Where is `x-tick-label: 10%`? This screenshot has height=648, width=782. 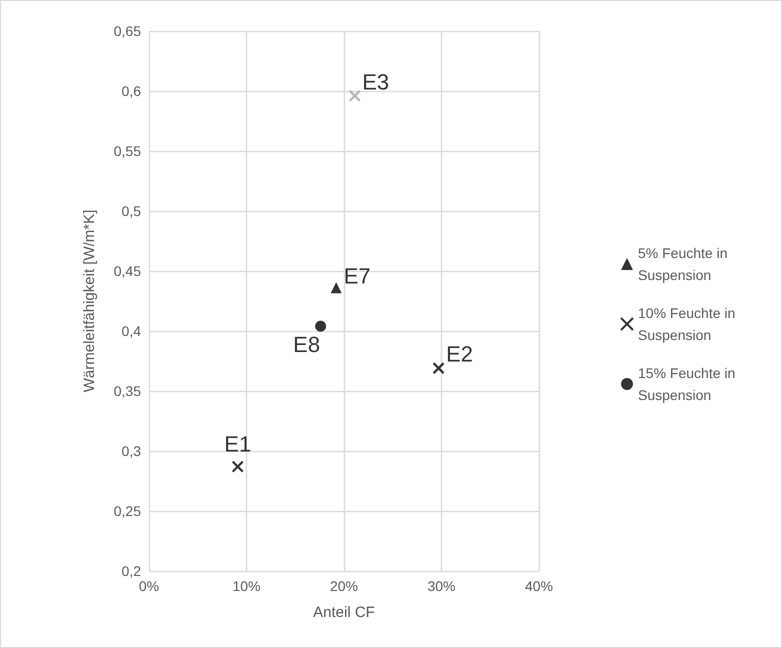 x-tick-label: 10% is located at coordinates (246, 586).